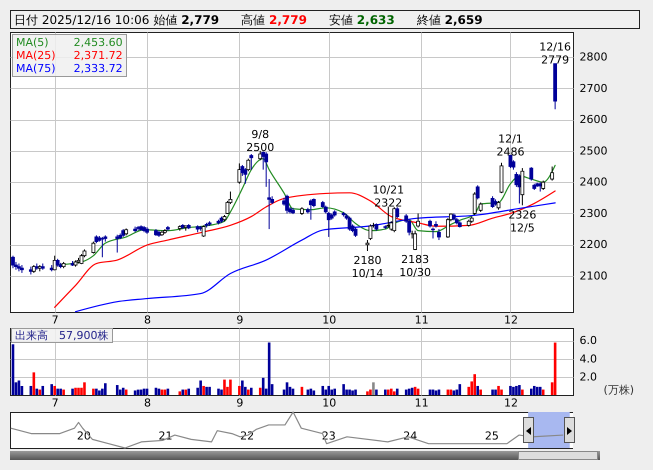  What do you see at coordinates (588, 359) in the screenshot?
I see `y-tick-label: 4.0` at bounding box center [588, 359].